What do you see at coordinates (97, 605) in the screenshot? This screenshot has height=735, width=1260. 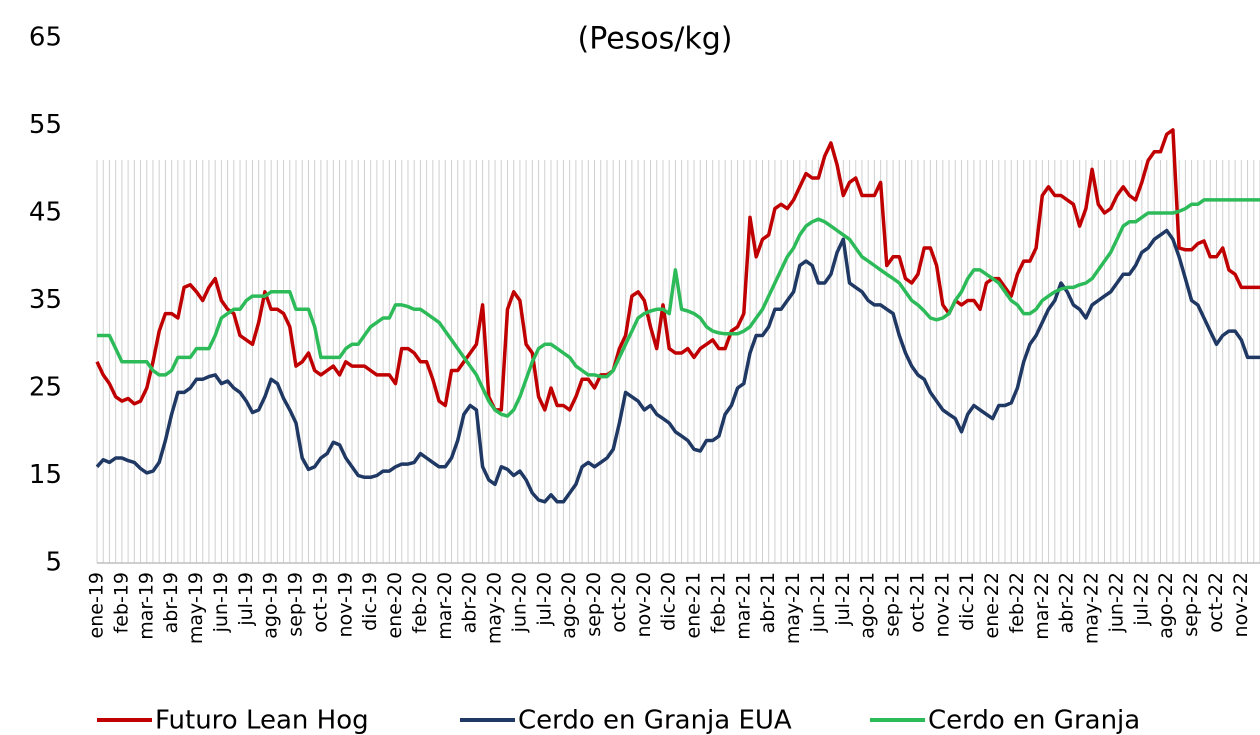 I see `x-tick-label: ene-19` at bounding box center [97, 605].